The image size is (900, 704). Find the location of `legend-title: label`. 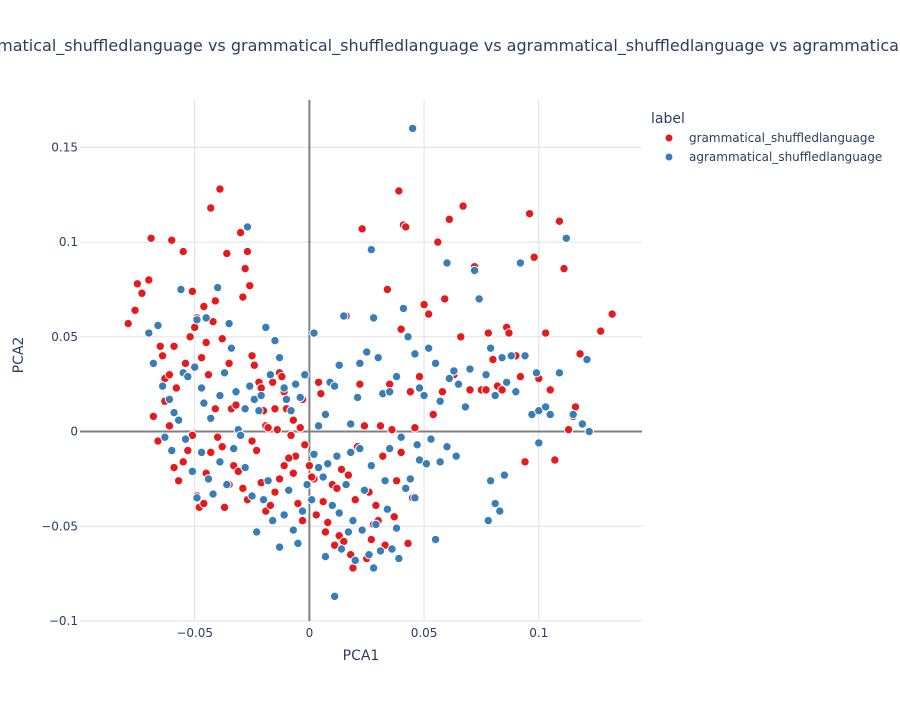

legend-title: label is located at coordinates (668, 119).